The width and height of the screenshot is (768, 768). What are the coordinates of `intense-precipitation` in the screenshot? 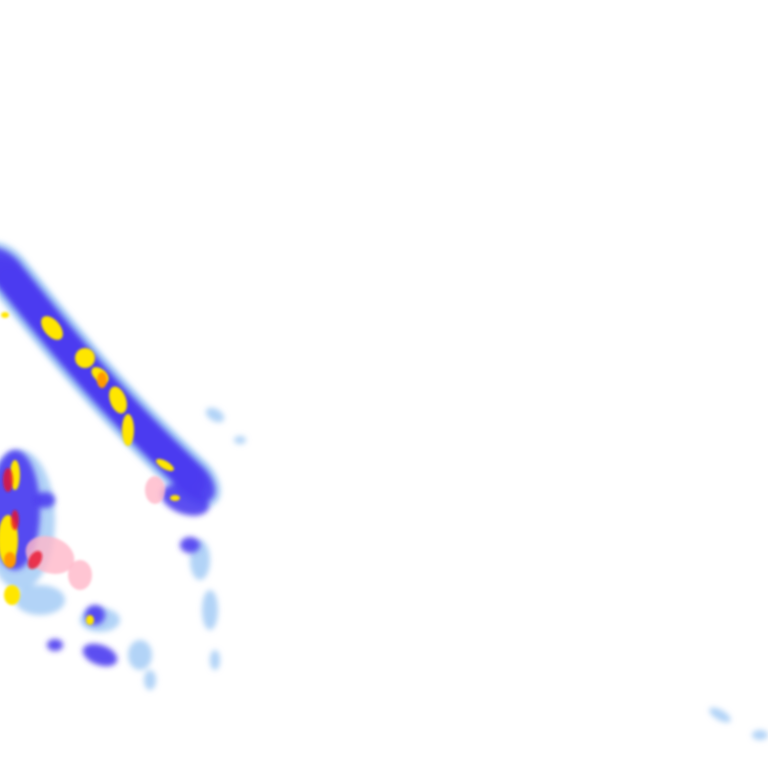 It's located at (55, 471).